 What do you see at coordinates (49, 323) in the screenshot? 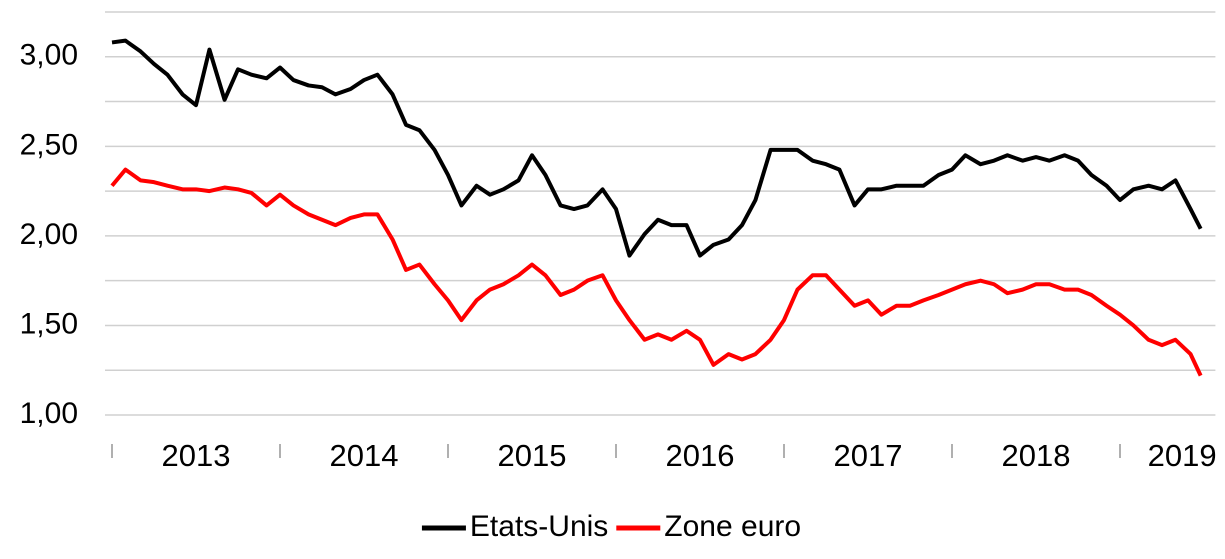
I see `y-tick-label: 1,50` at bounding box center [49, 323].